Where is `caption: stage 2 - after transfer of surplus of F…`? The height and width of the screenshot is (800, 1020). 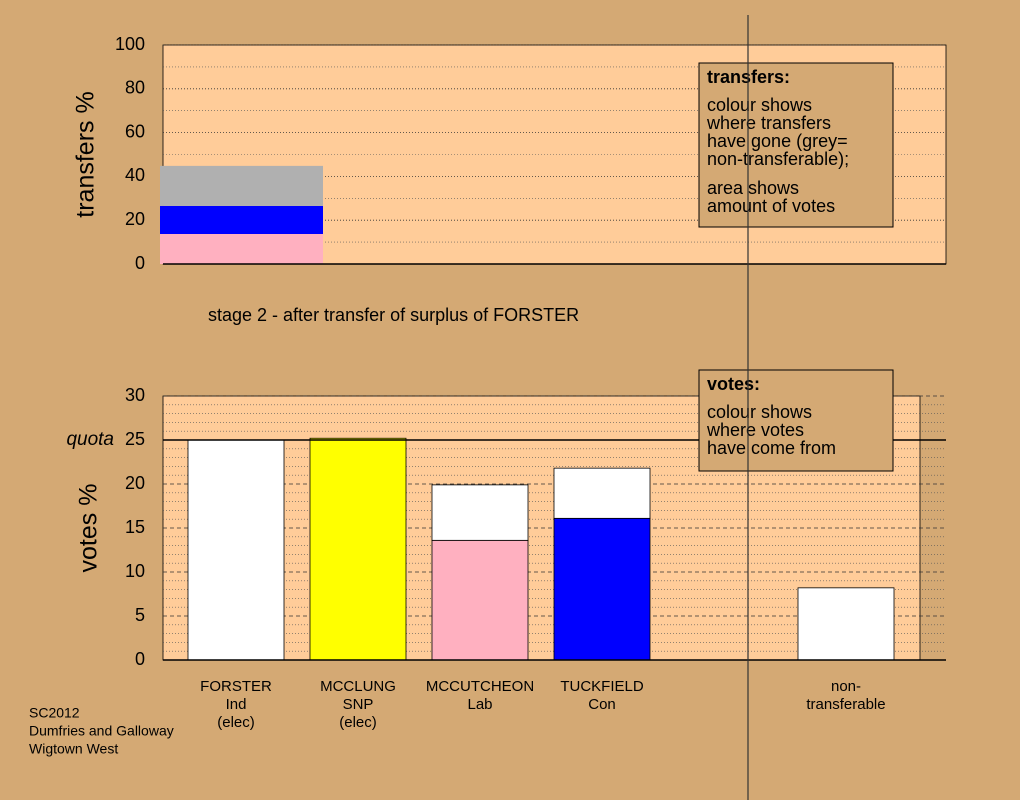
caption: stage 2 - after transfer of surplus of F… is located at coordinates (393, 315).